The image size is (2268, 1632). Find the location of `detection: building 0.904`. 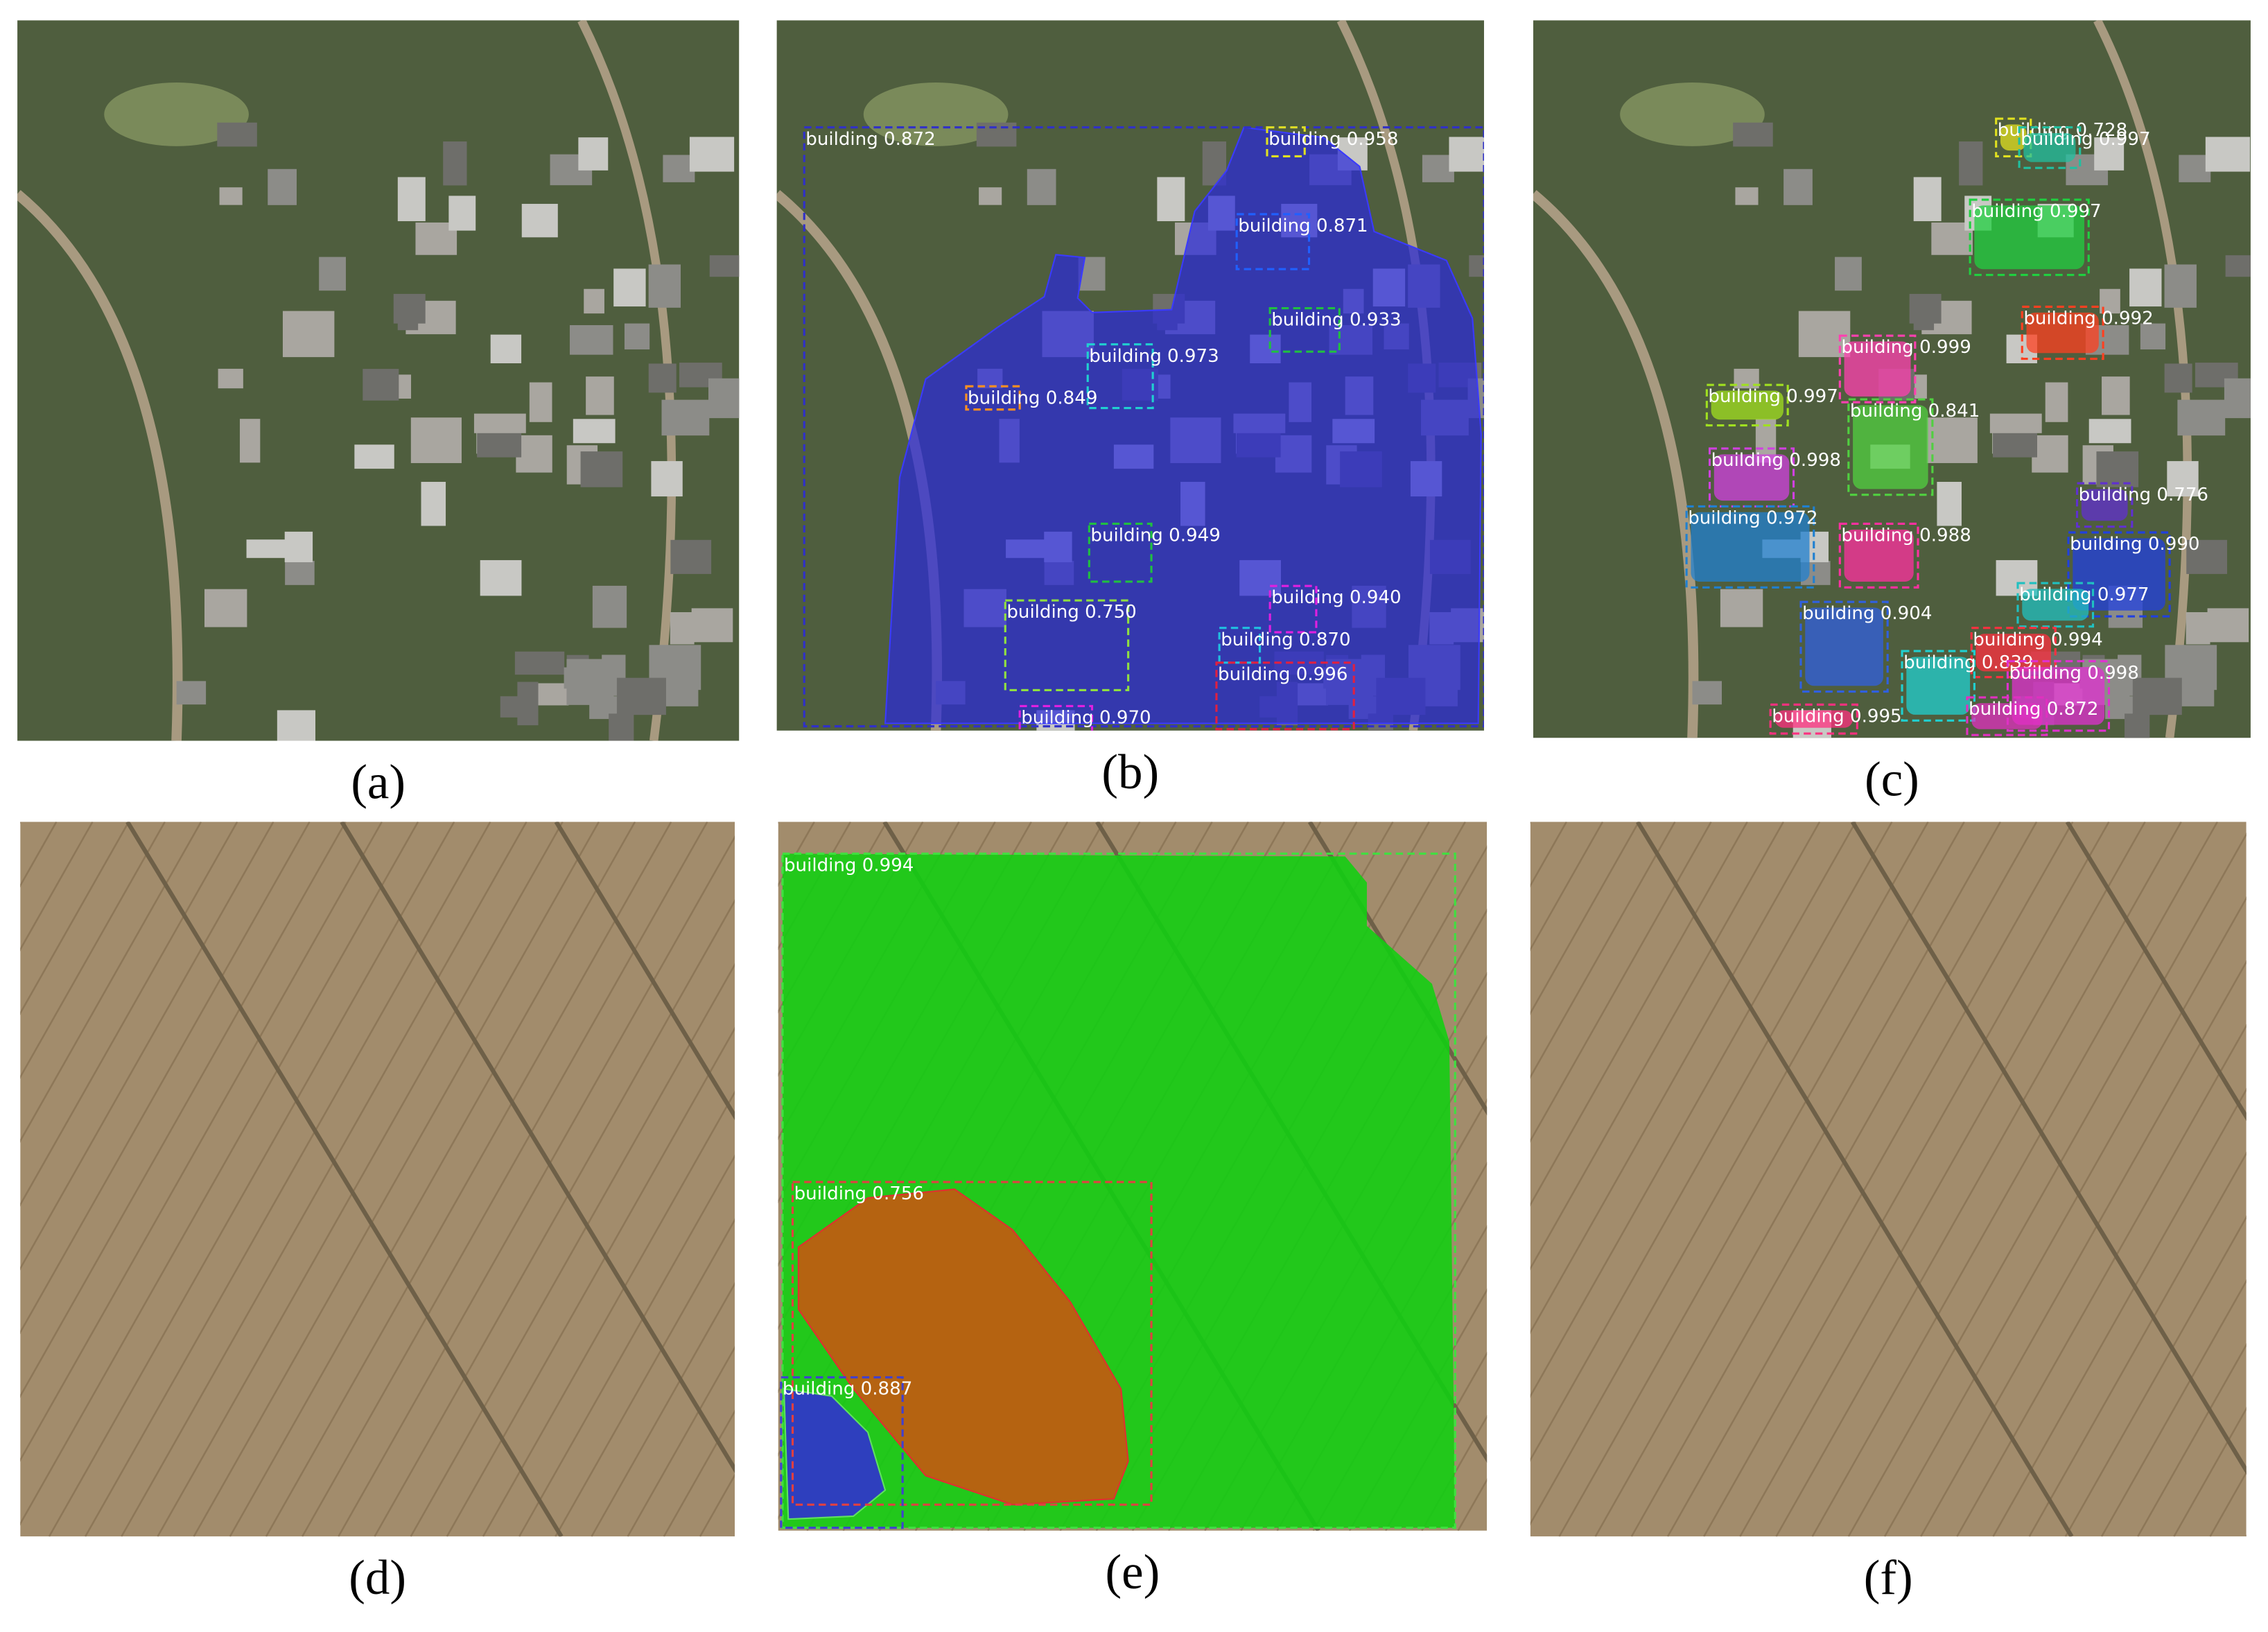

detection: building 0.904 is located at coordinates (1865, 646).